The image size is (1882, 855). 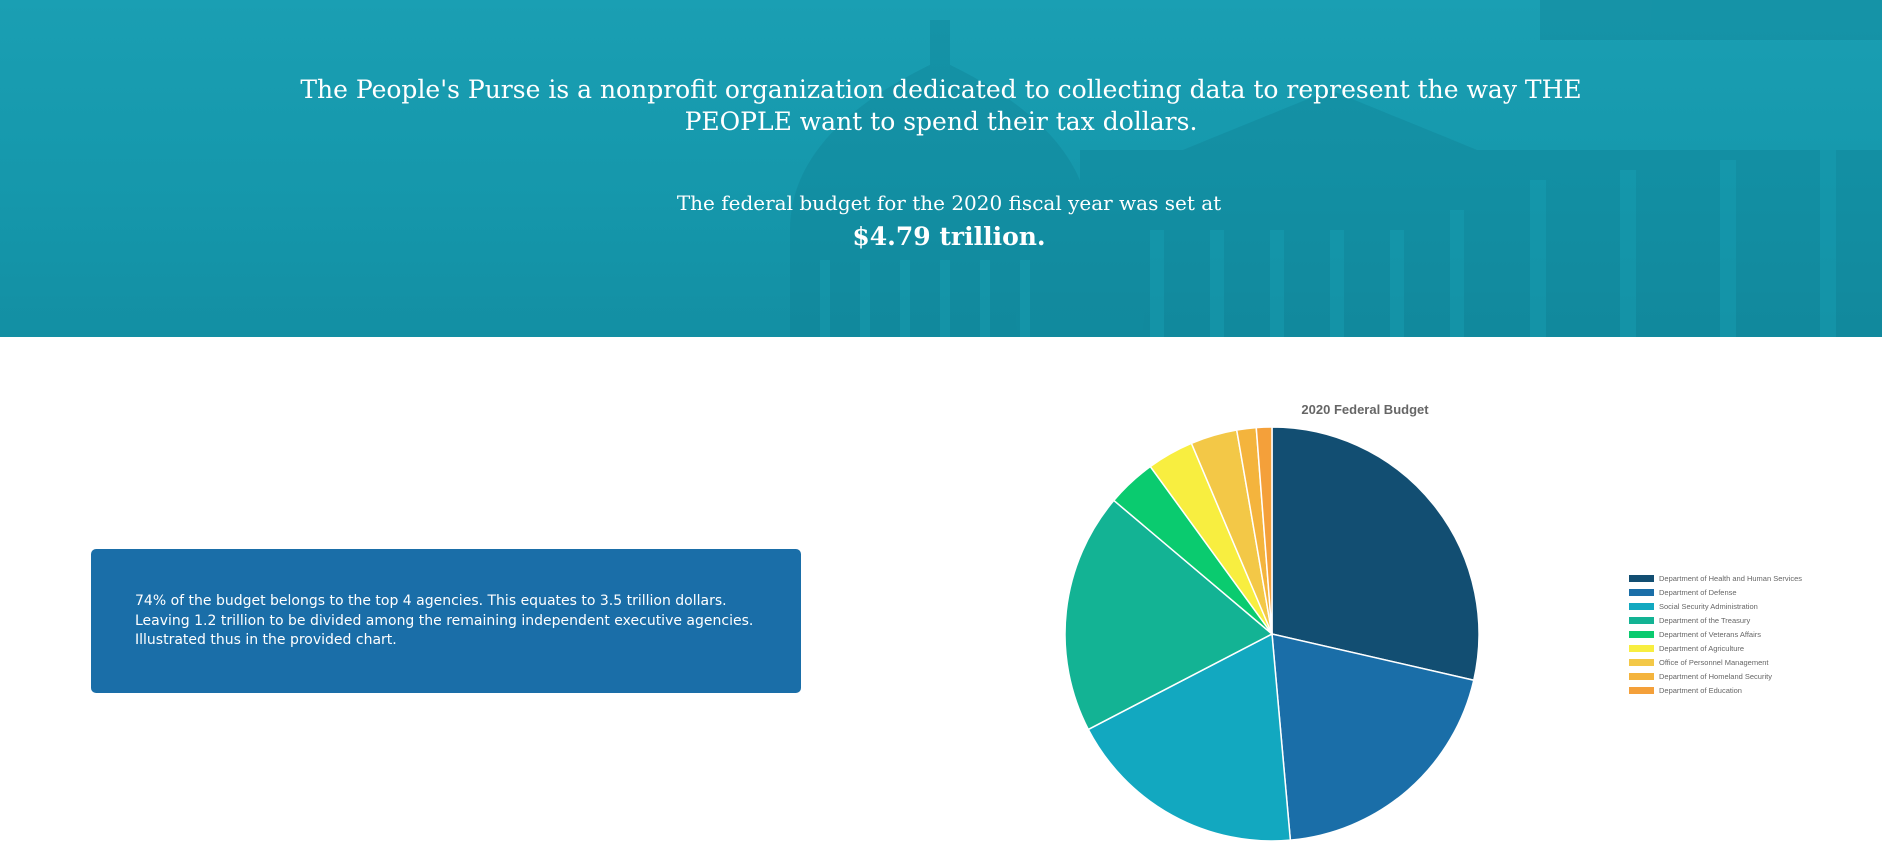 What do you see at coordinates (1705, 620) in the screenshot?
I see `legend-label: Department of the Treasury` at bounding box center [1705, 620].